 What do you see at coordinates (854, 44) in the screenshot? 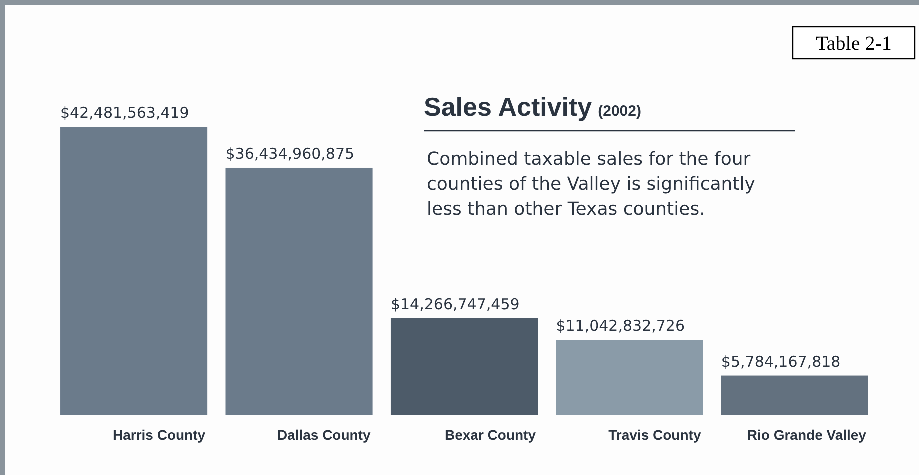
I see `caption: Table 2-1` at bounding box center [854, 44].